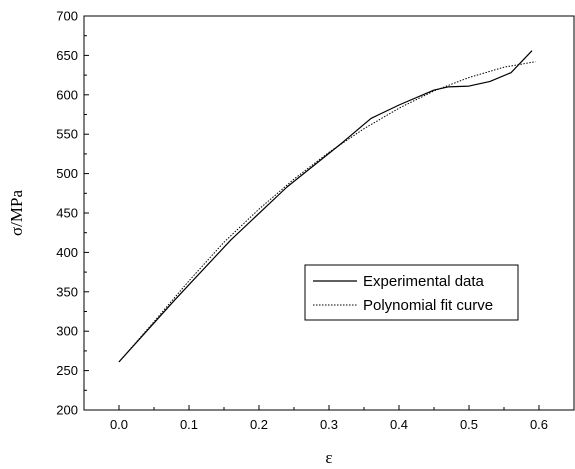  I want to click on y-tick-label: 500, so click(67, 173).